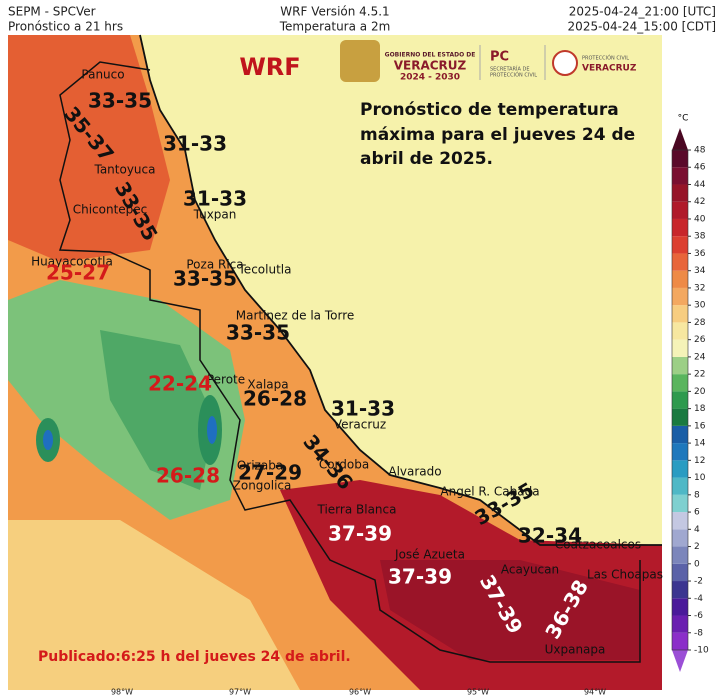  What do you see at coordinates (78, 273) in the screenshot?
I see `temperature-range: 25-27` at bounding box center [78, 273].